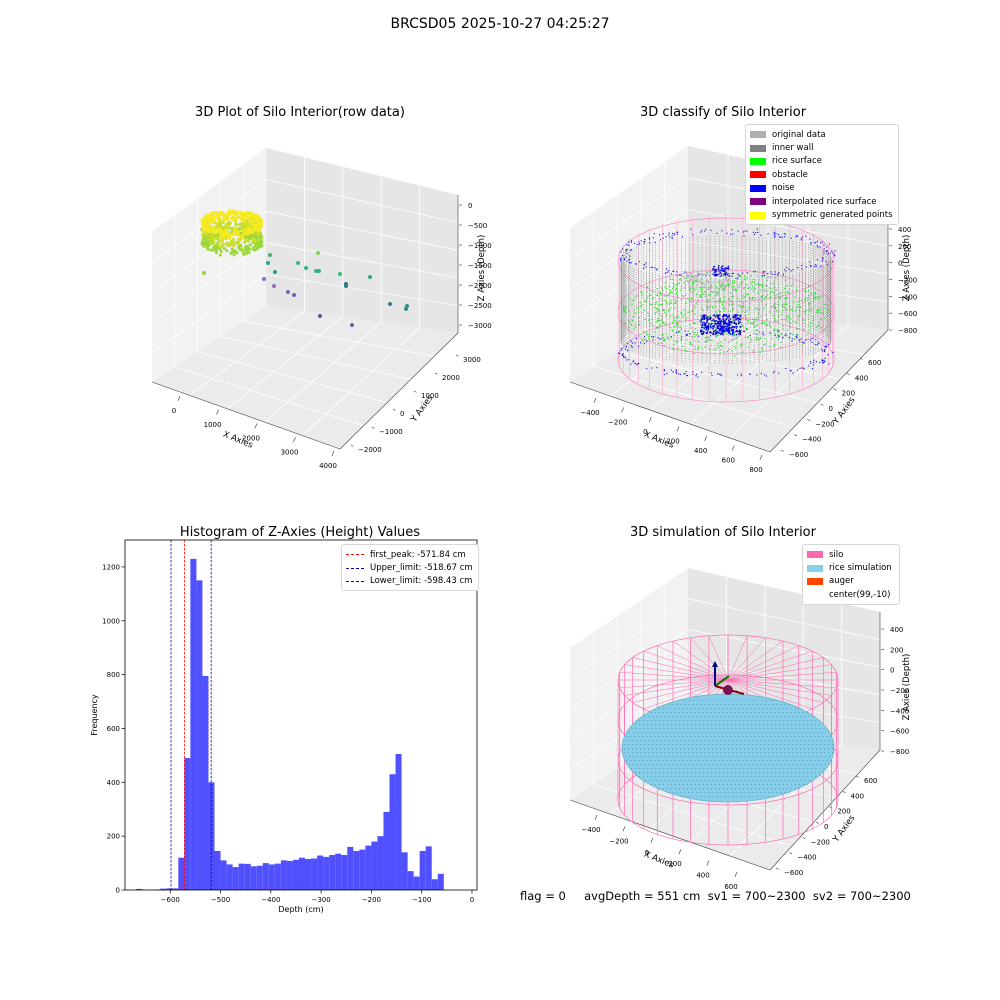 Image resolution: width=1000 pixels, height=1000 pixels. I want to click on silo-wire, so click(676, 687).